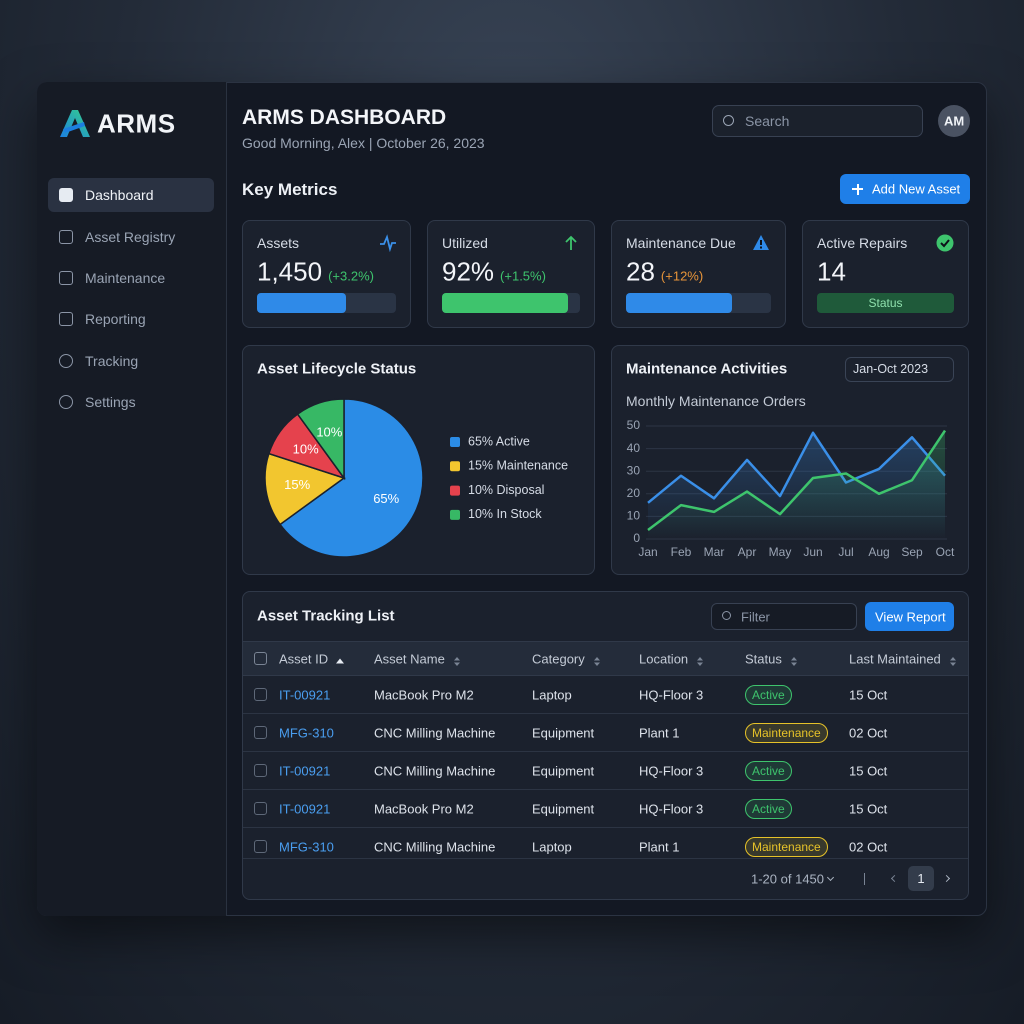 Image resolution: width=1024 pixels, height=1024 pixels. I want to click on column-header-text: Location, so click(664, 659).